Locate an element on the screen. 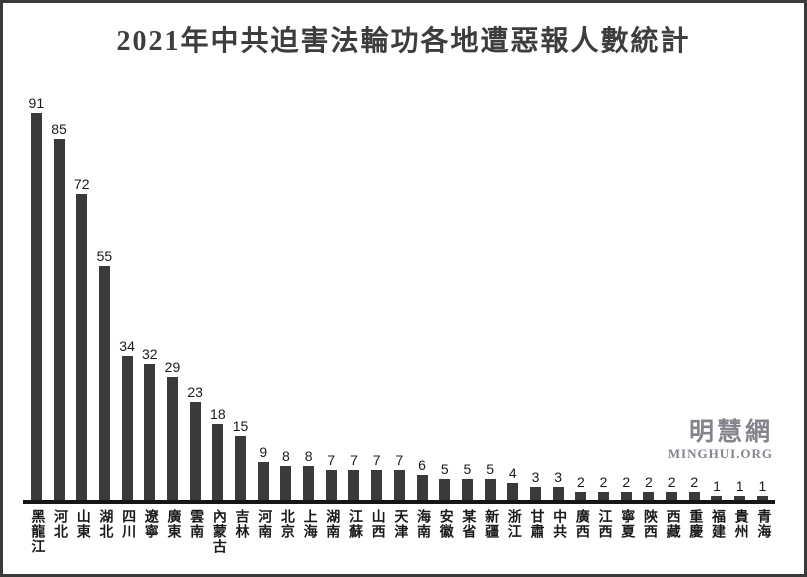  bar-column: 91 is located at coordinates (36, 297).